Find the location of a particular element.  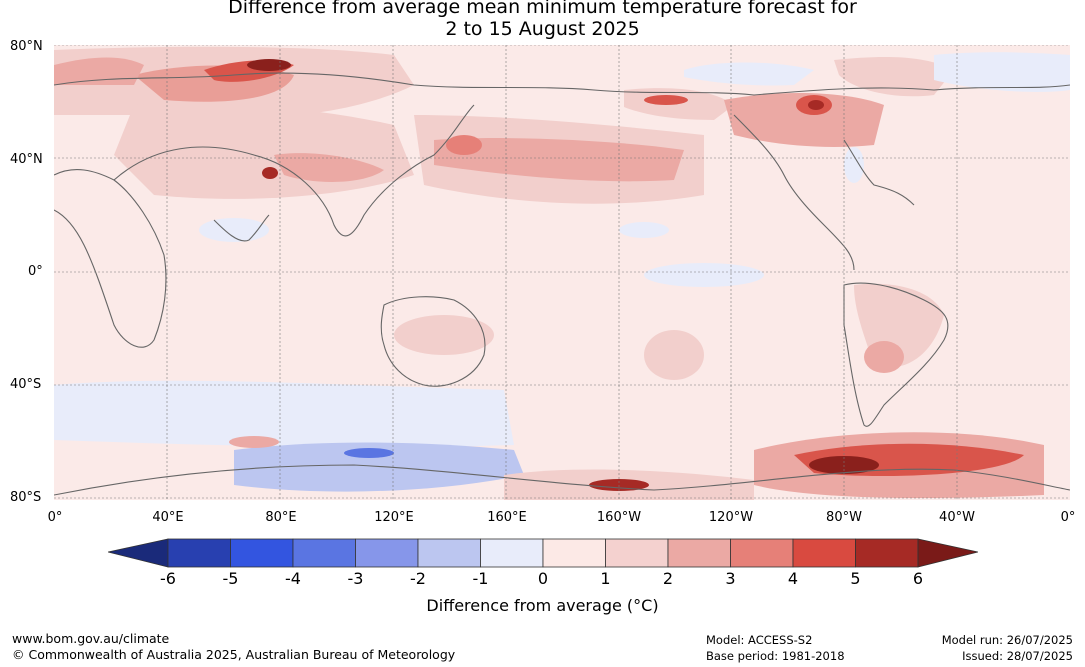

coast-eurasia-south is located at coordinates (294, 170).